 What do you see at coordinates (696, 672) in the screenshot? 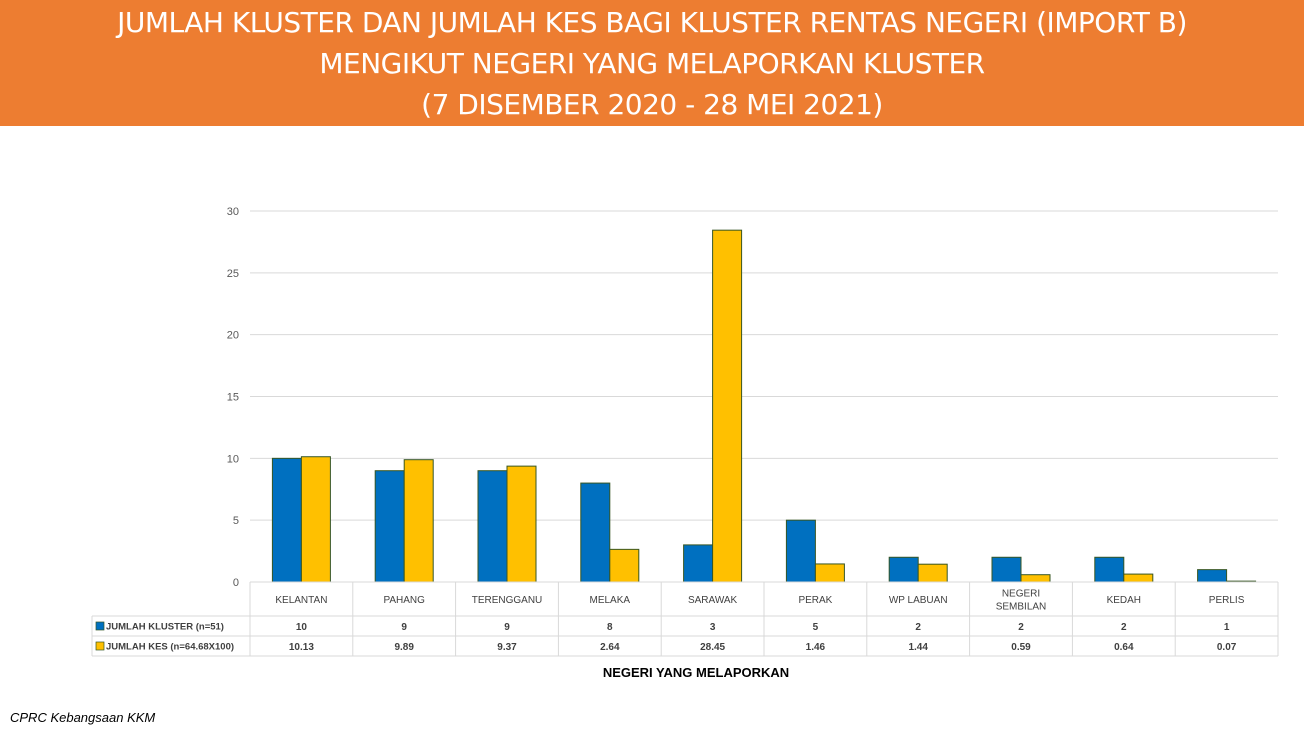
I see `x-axis-title: NEGERI YANG MELAPORKAN` at bounding box center [696, 672].